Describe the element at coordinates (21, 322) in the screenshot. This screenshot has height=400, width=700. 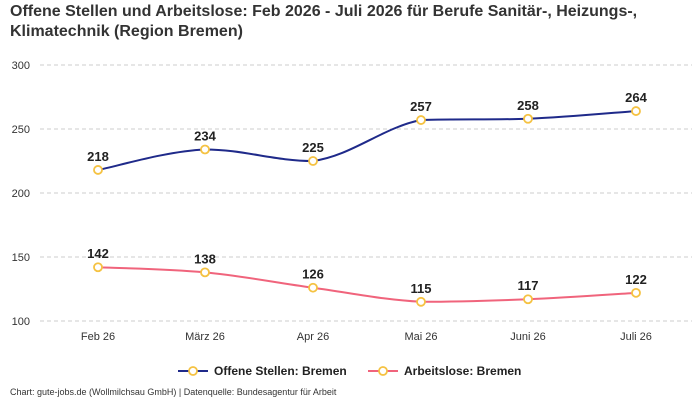
I see `y-tick-label: 100` at that location.